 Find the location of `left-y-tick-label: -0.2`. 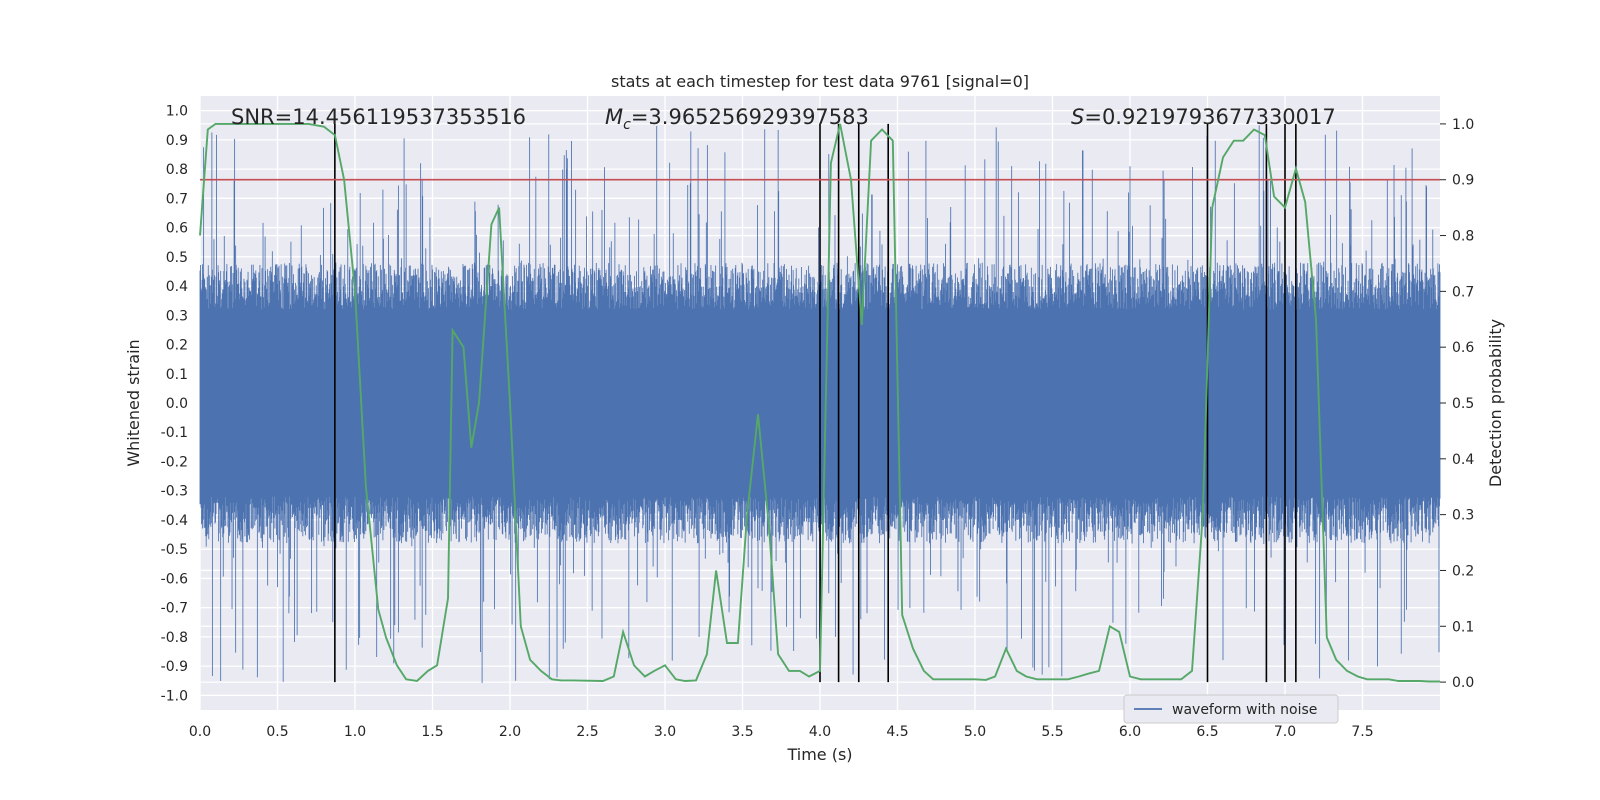

left-y-tick-label: -0.2 is located at coordinates (174, 462).